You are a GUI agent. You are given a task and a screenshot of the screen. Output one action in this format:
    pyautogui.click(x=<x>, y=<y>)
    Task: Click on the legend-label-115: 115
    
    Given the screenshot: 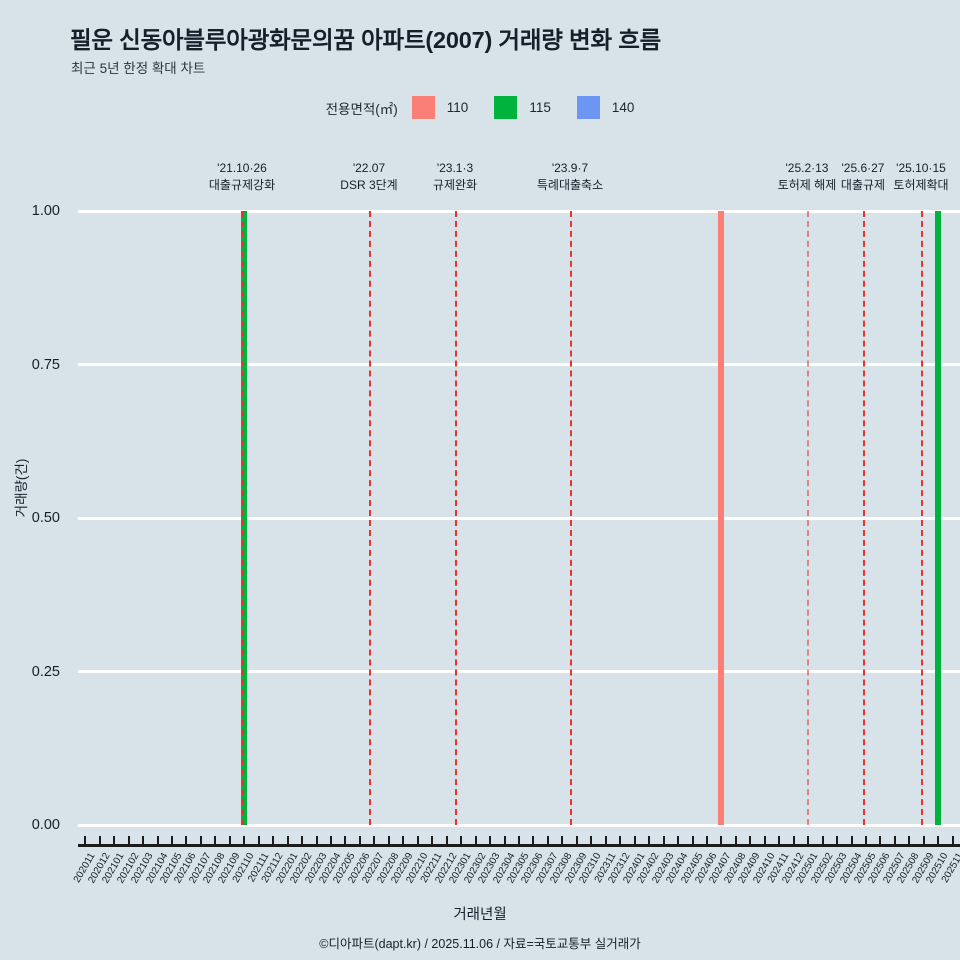 What is the action you would take?
    pyautogui.click(x=540, y=107)
    